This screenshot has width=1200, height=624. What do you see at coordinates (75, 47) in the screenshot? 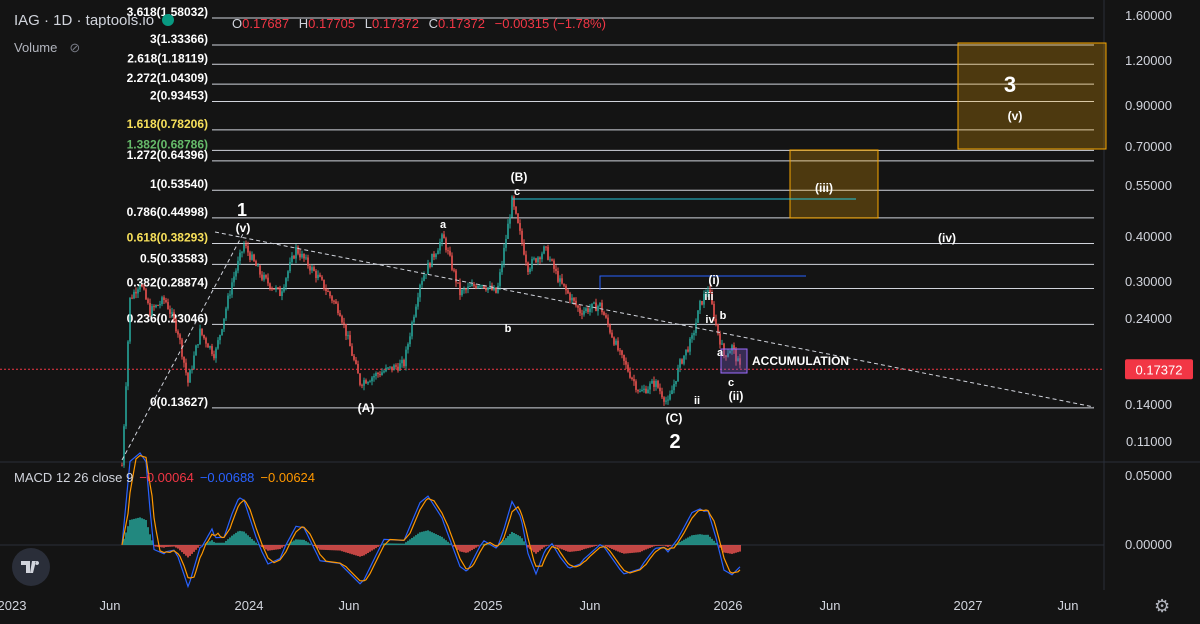
I see `hidden-eye-icon: ⊘` at bounding box center [75, 47].